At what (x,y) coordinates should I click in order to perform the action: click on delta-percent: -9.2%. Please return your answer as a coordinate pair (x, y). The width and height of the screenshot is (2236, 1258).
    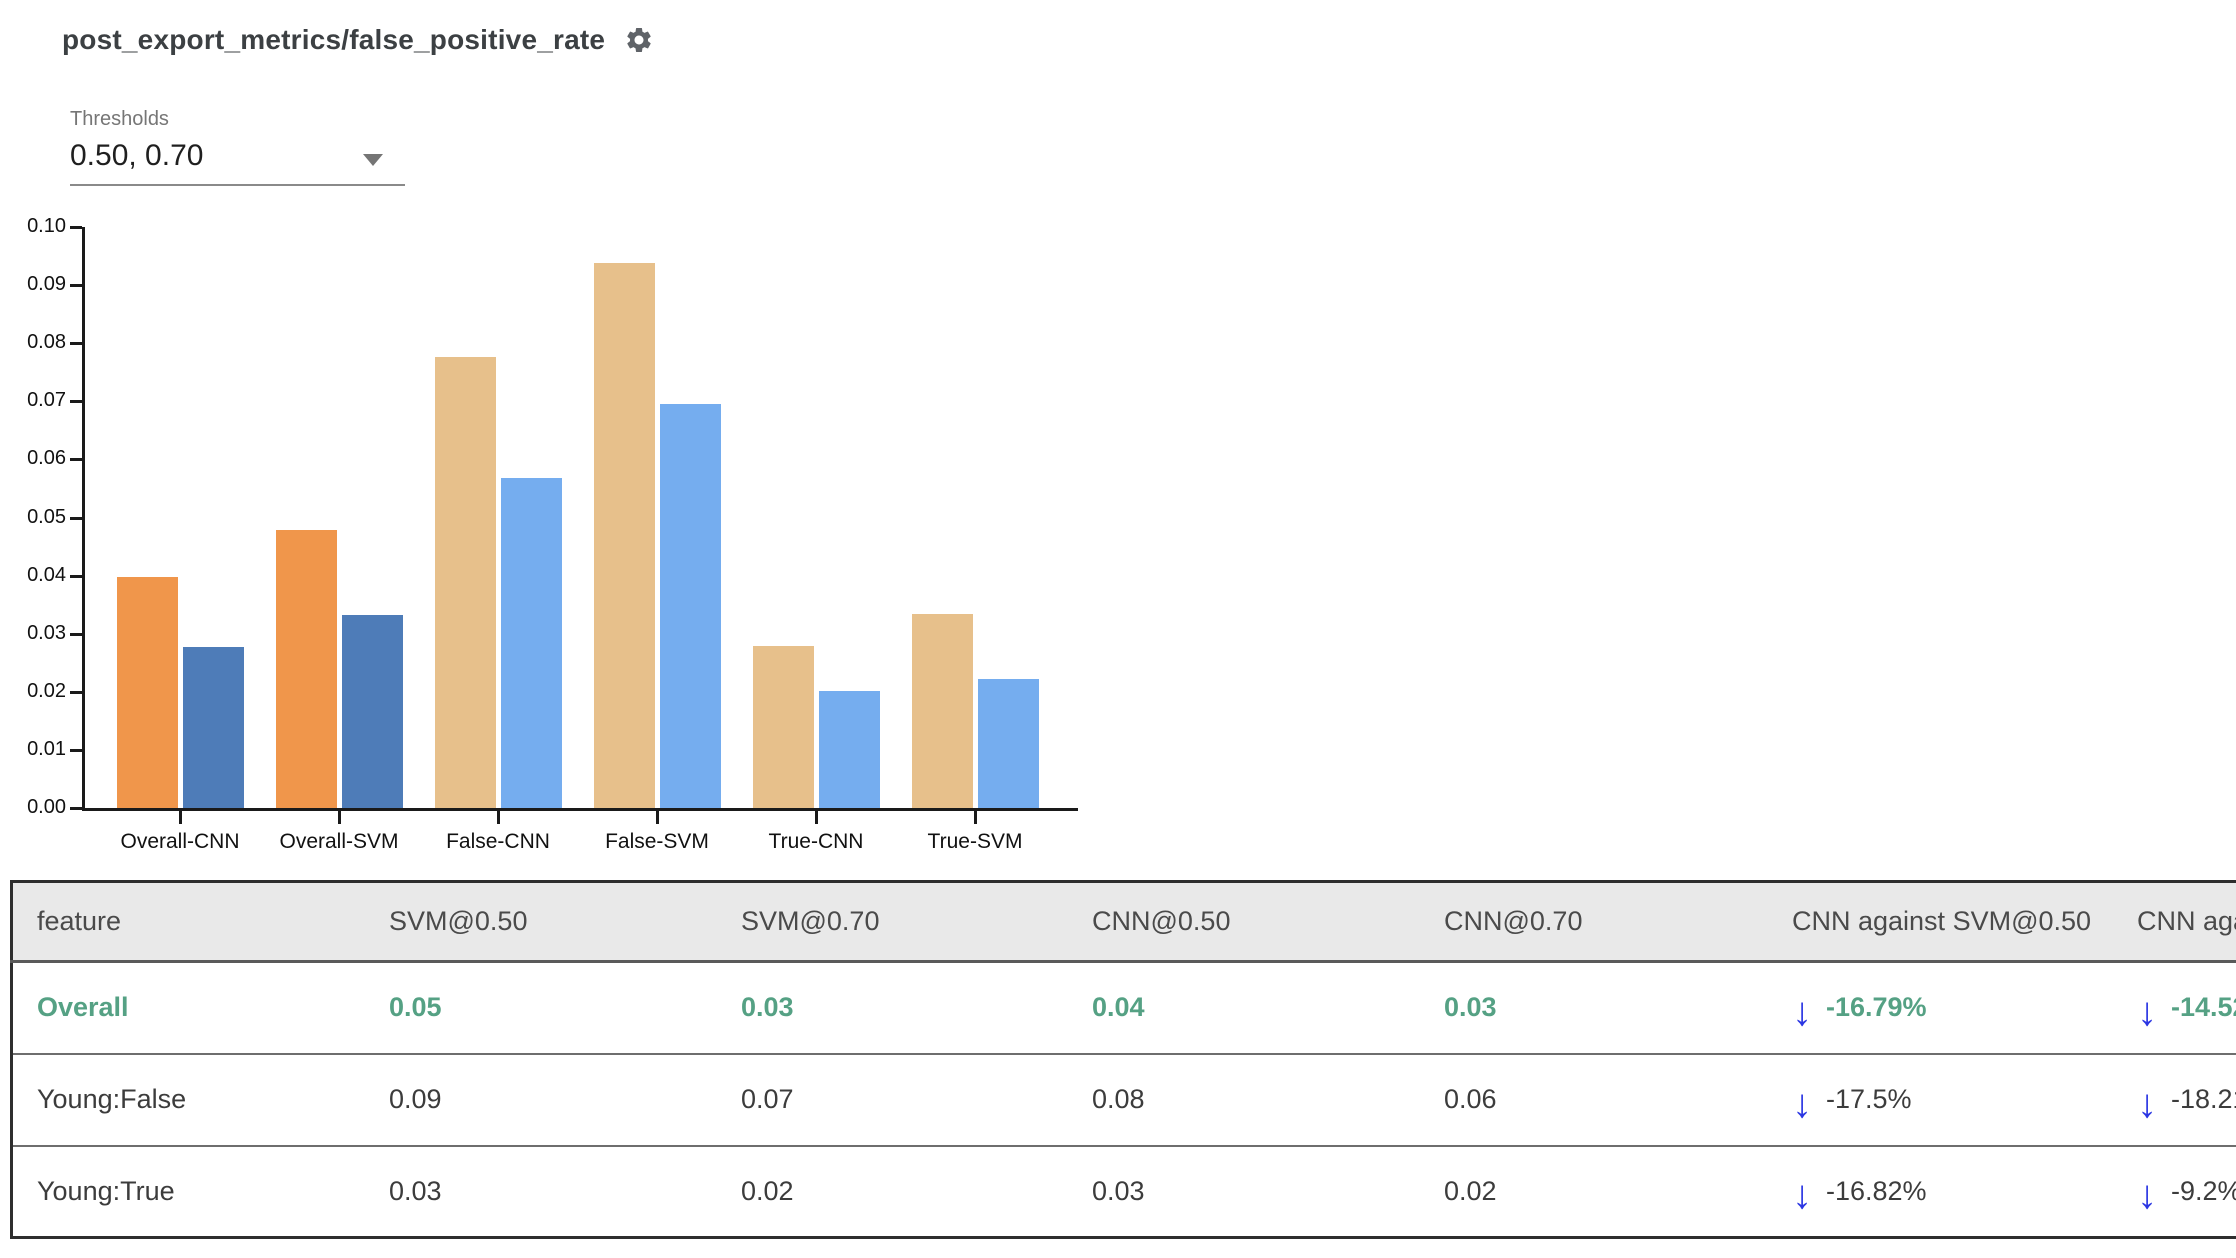
    Looking at the image, I should click on (2203, 1190).